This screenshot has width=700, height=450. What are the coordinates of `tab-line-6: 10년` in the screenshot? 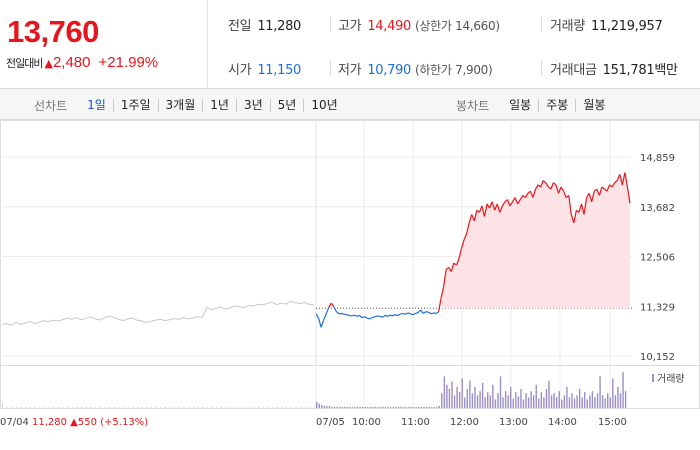 It's located at (323, 105).